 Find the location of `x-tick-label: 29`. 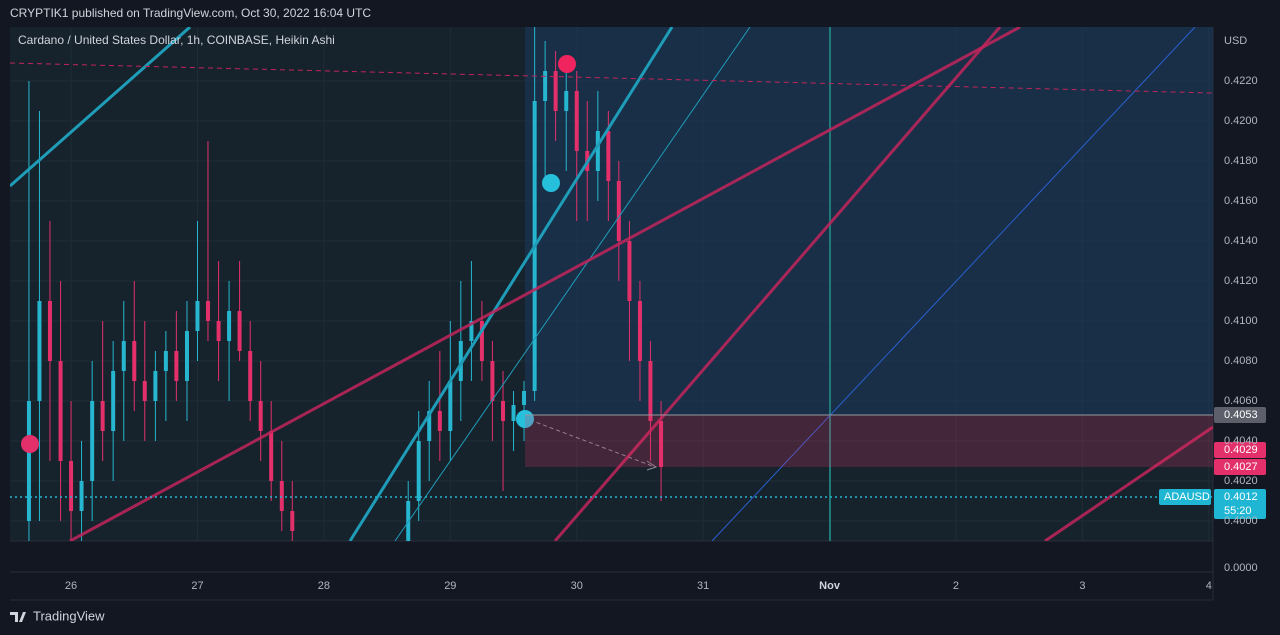

x-tick-label: 29 is located at coordinates (450, 586).